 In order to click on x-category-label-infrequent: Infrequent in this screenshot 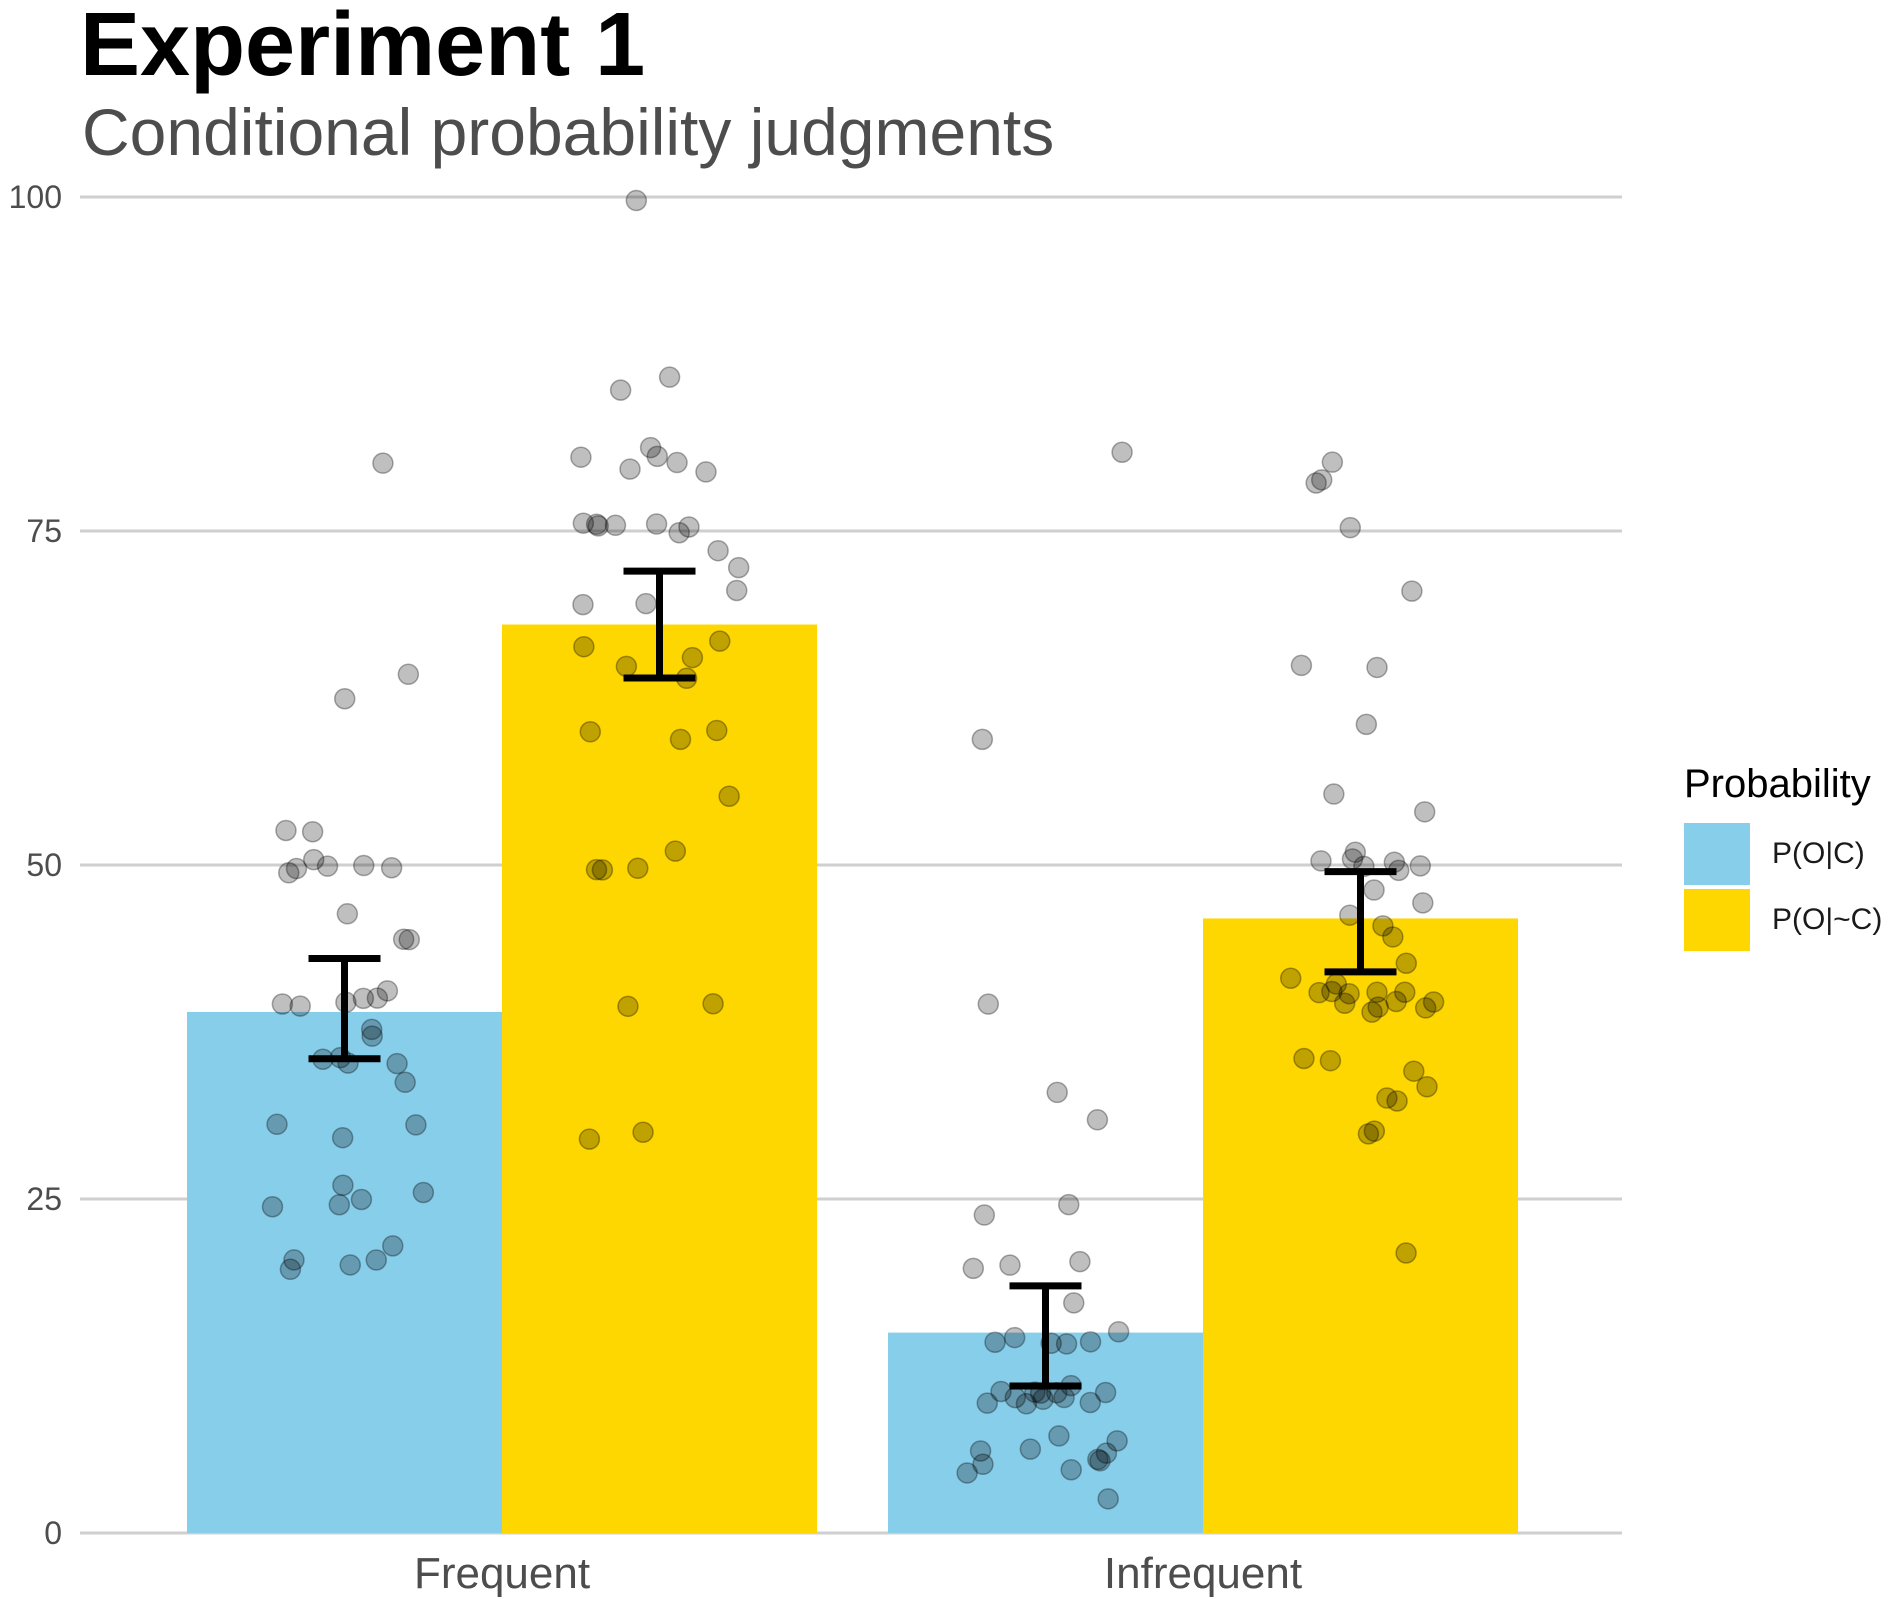, I will do `click(1203, 1573)`.